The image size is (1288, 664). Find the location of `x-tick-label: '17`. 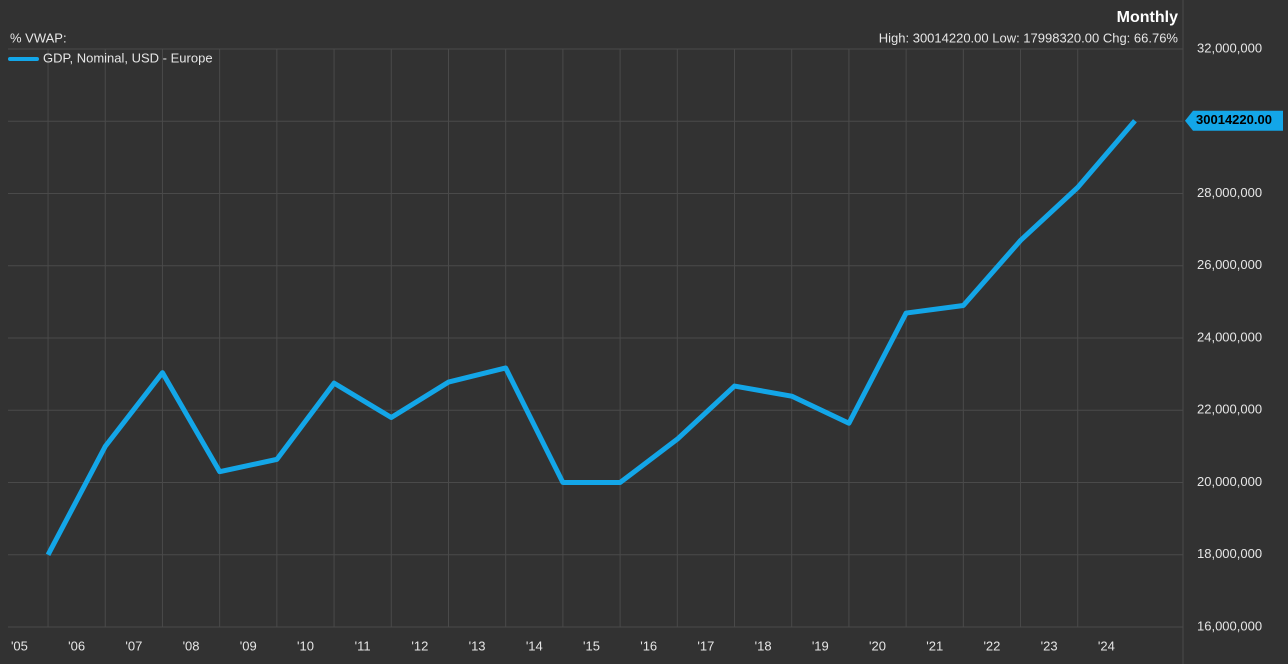

x-tick-label: '17 is located at coordinates (705, 645).